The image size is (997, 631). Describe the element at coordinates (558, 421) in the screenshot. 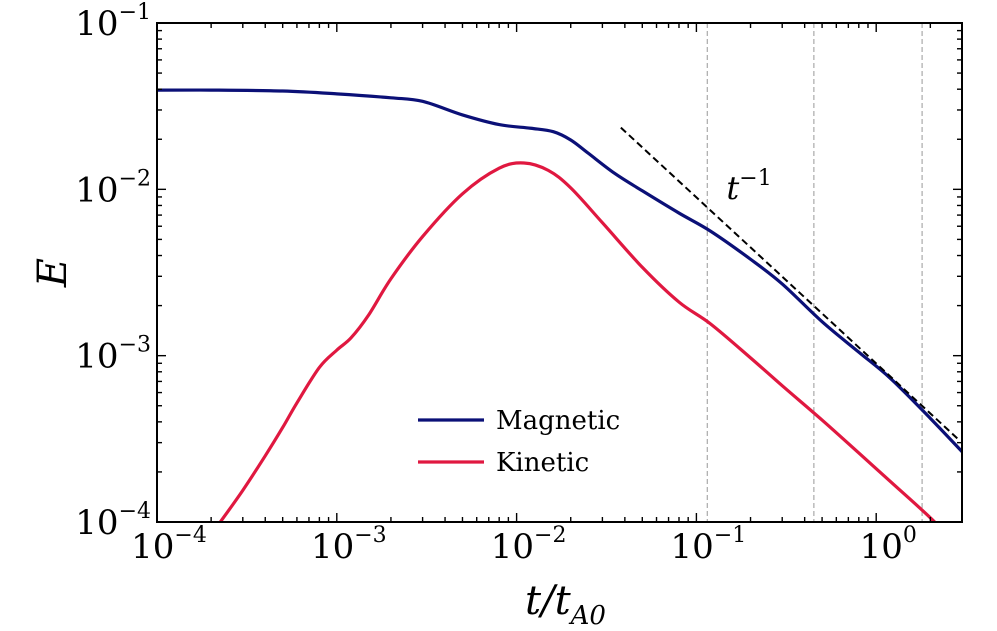

I see `legend-label-magnetic: Magnetic` at that location.